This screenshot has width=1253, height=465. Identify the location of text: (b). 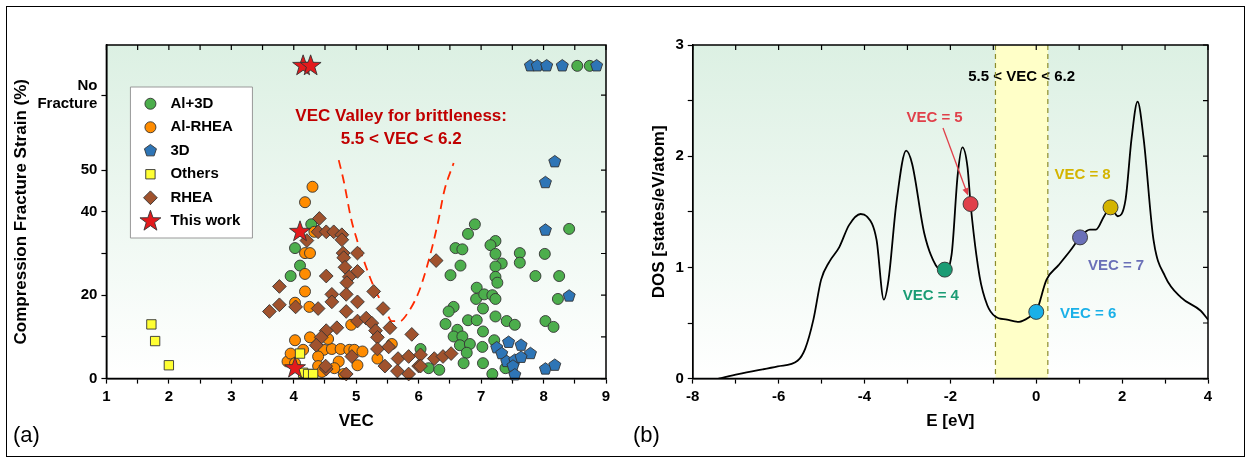
(646, 435).